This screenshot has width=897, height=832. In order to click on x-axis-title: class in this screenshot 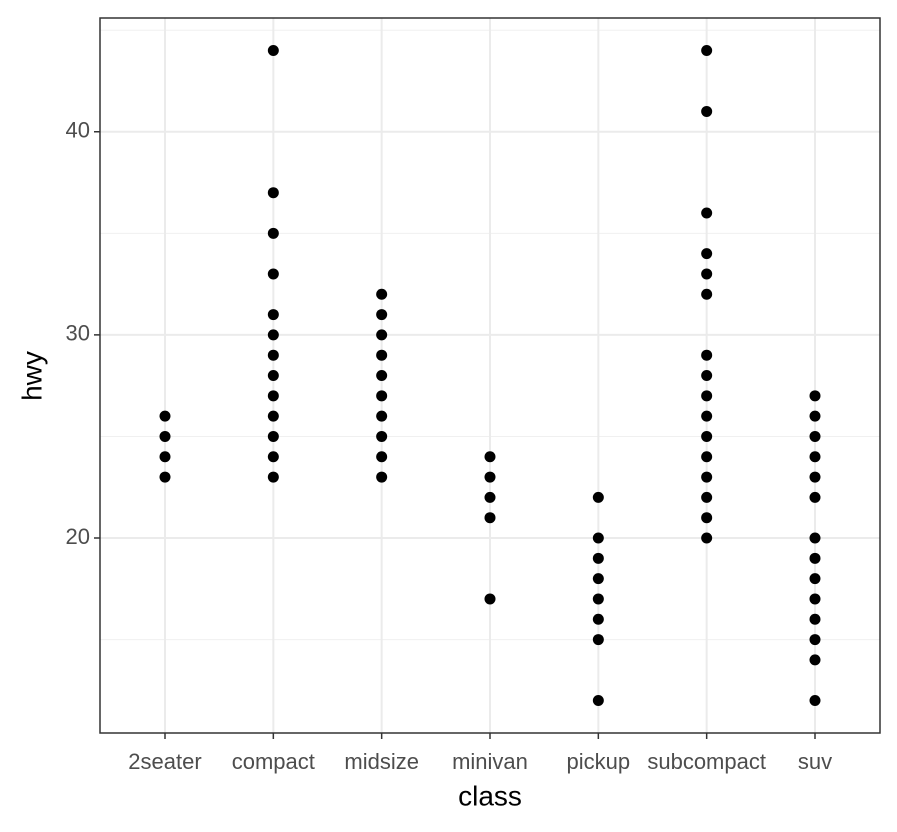, I will do `click(490, 795)`.